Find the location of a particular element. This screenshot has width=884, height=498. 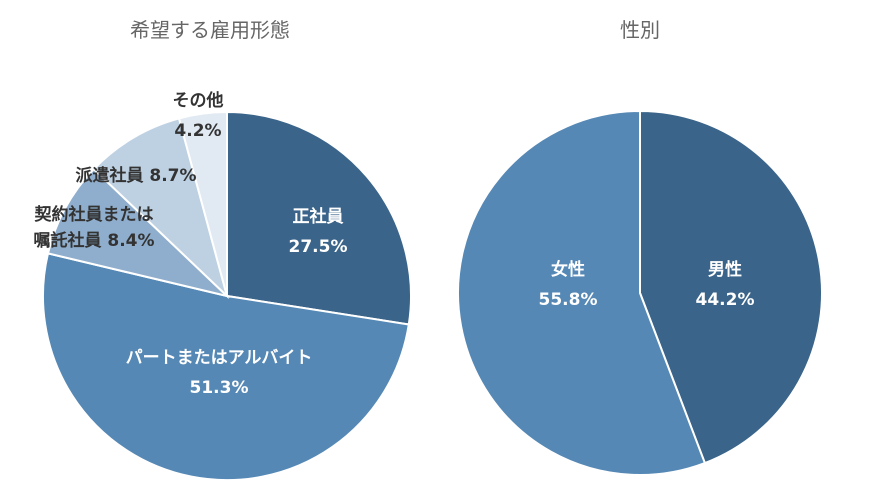

gender-chart-title: 性別 is located at coordinates (640, 30).